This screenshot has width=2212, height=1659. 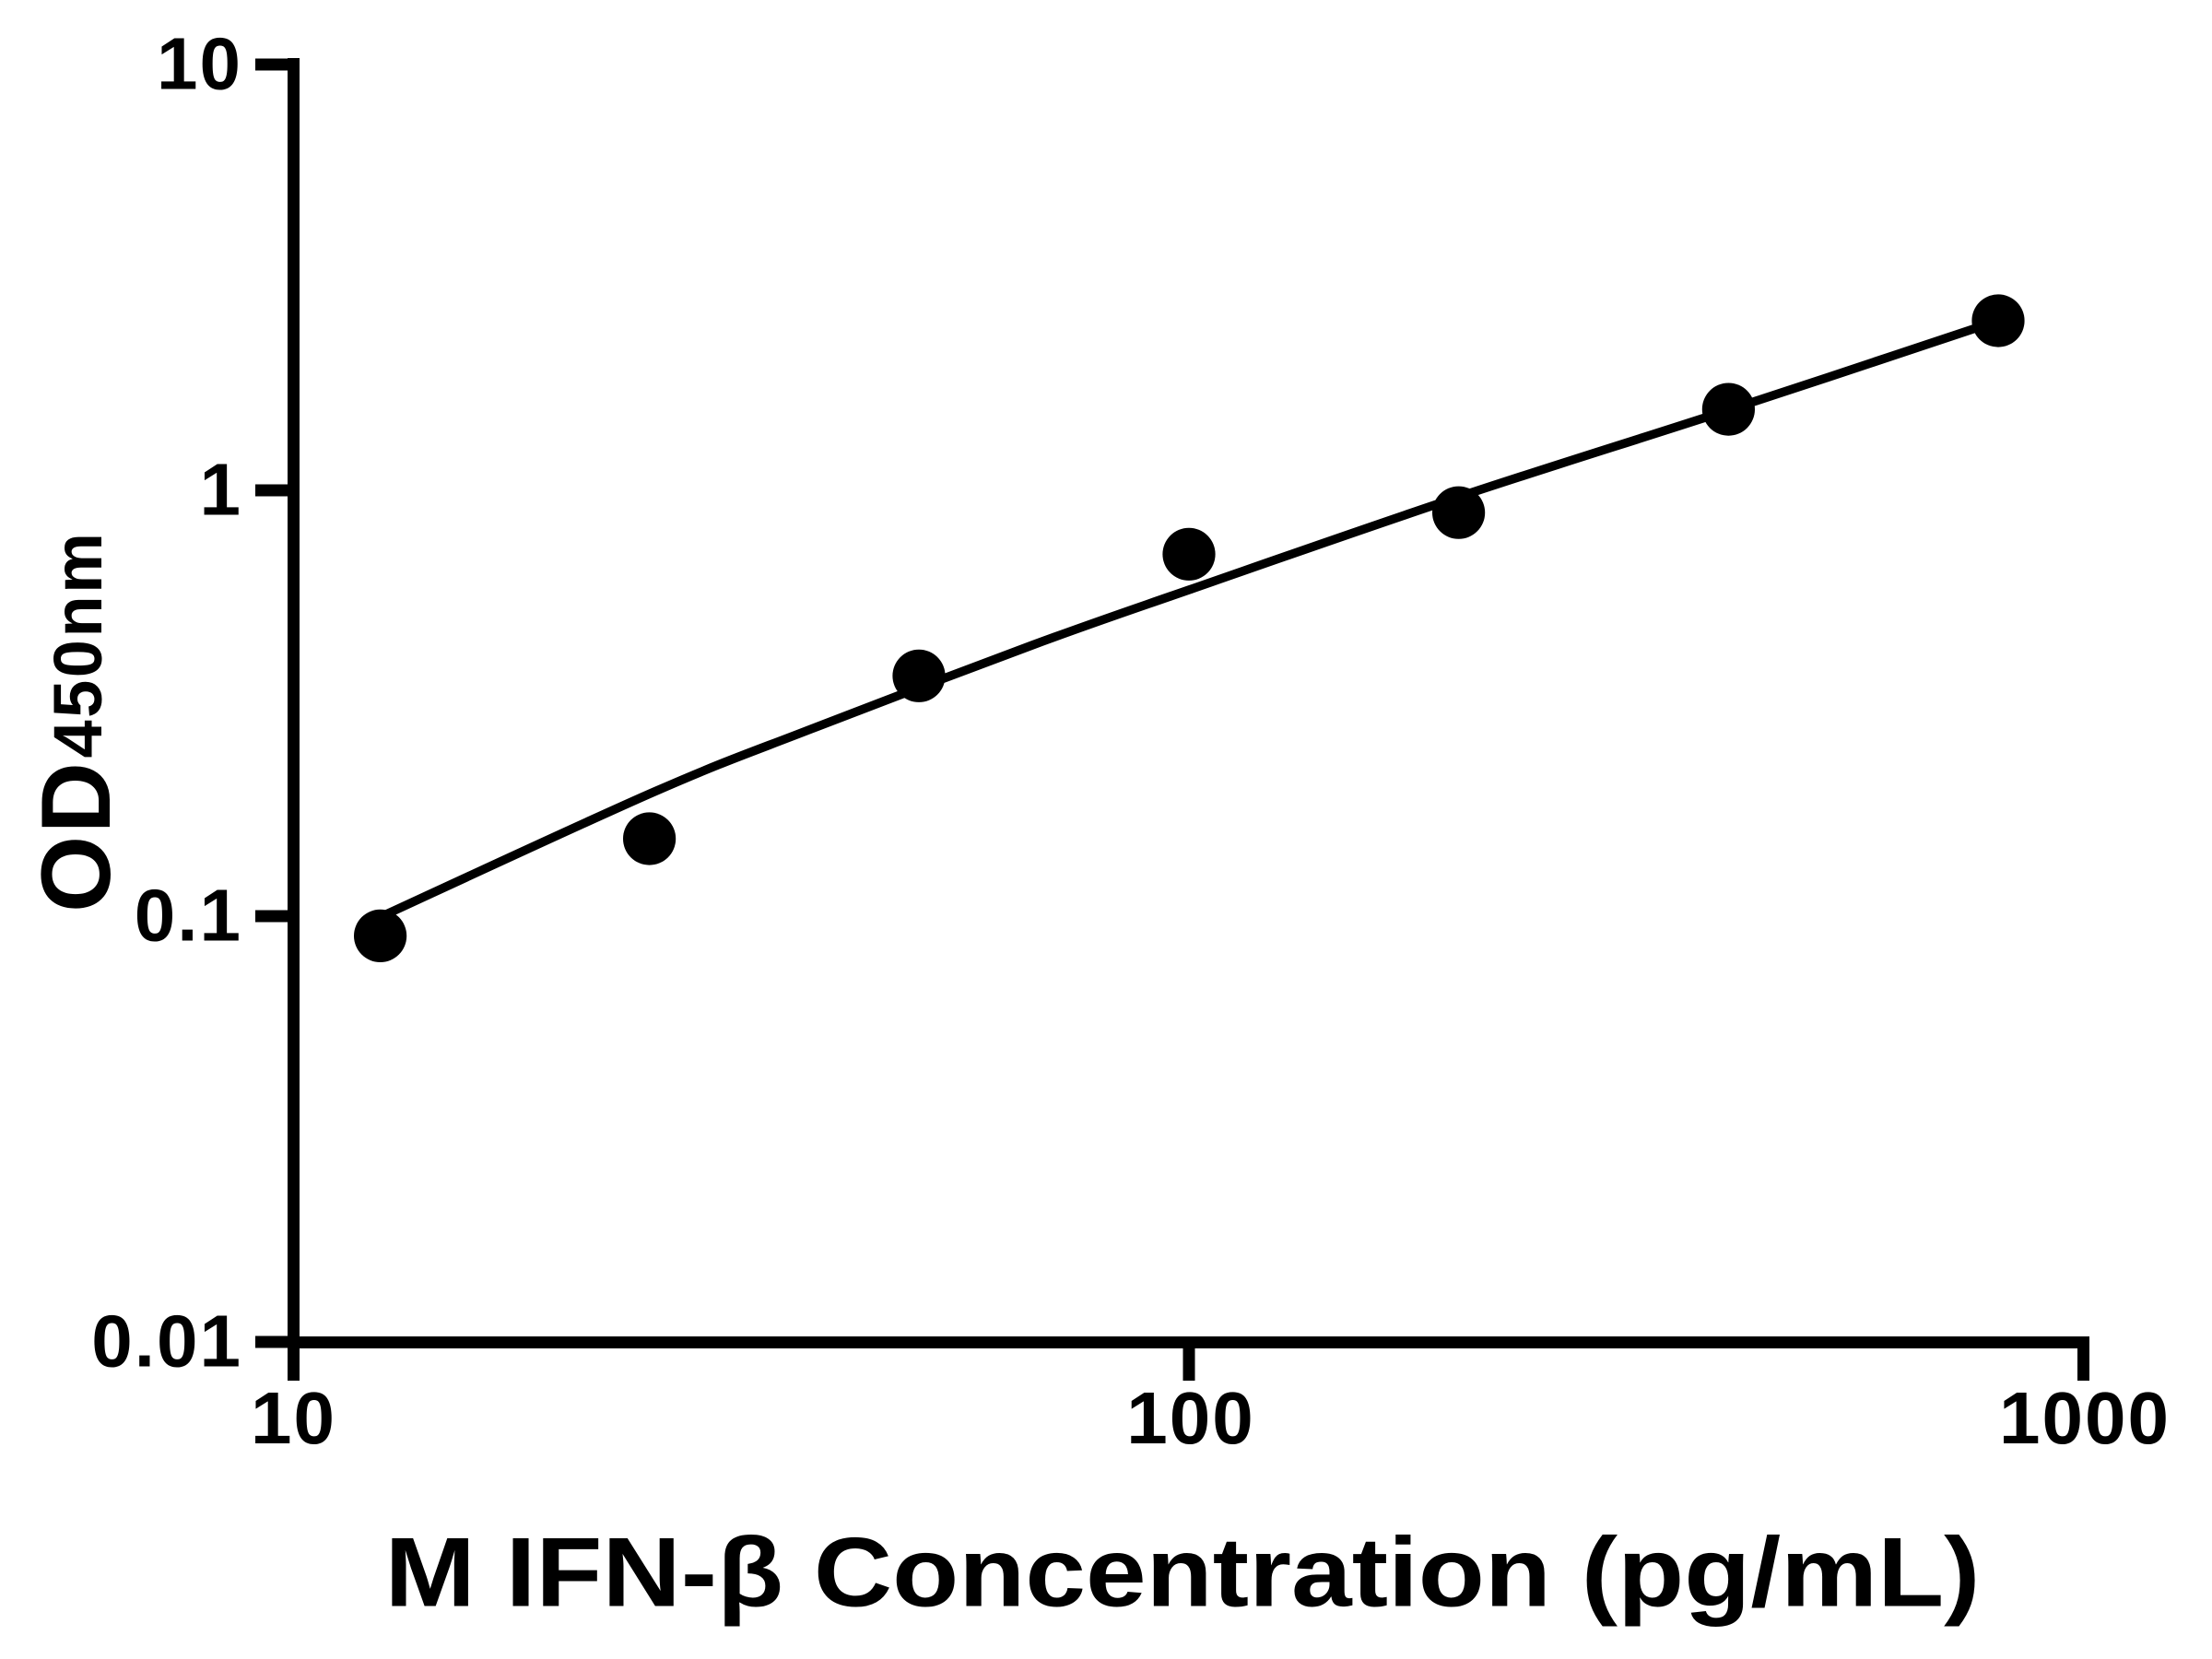 I want to click on svg-text: 0.01, so click(x=166, y=1341).